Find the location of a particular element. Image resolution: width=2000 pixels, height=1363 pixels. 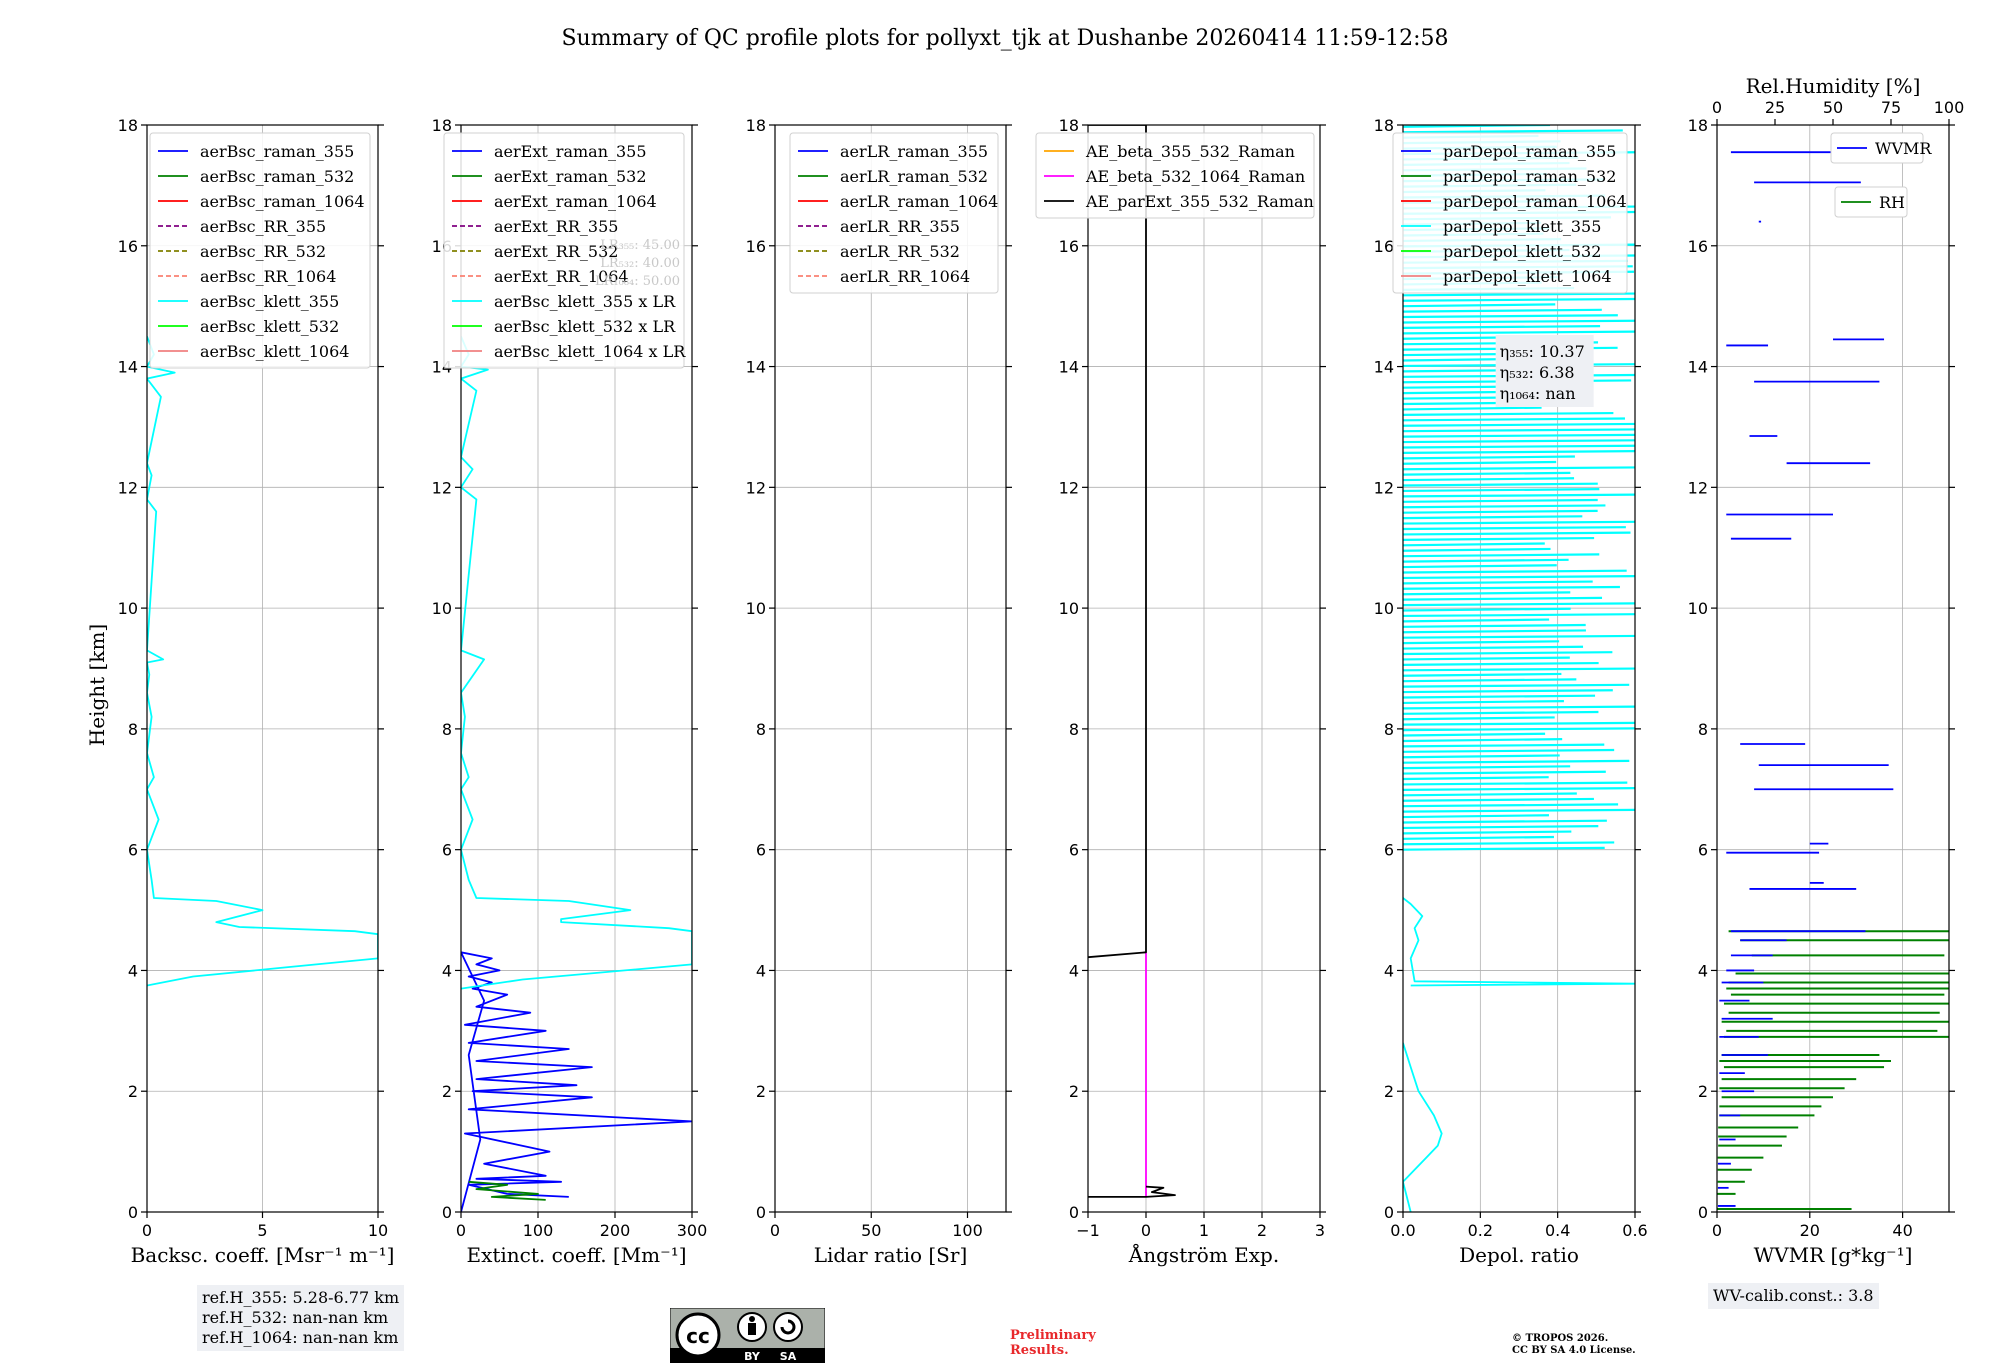

legend-entry: aerLR_raman_1064 is located at coordinates (919, 201).